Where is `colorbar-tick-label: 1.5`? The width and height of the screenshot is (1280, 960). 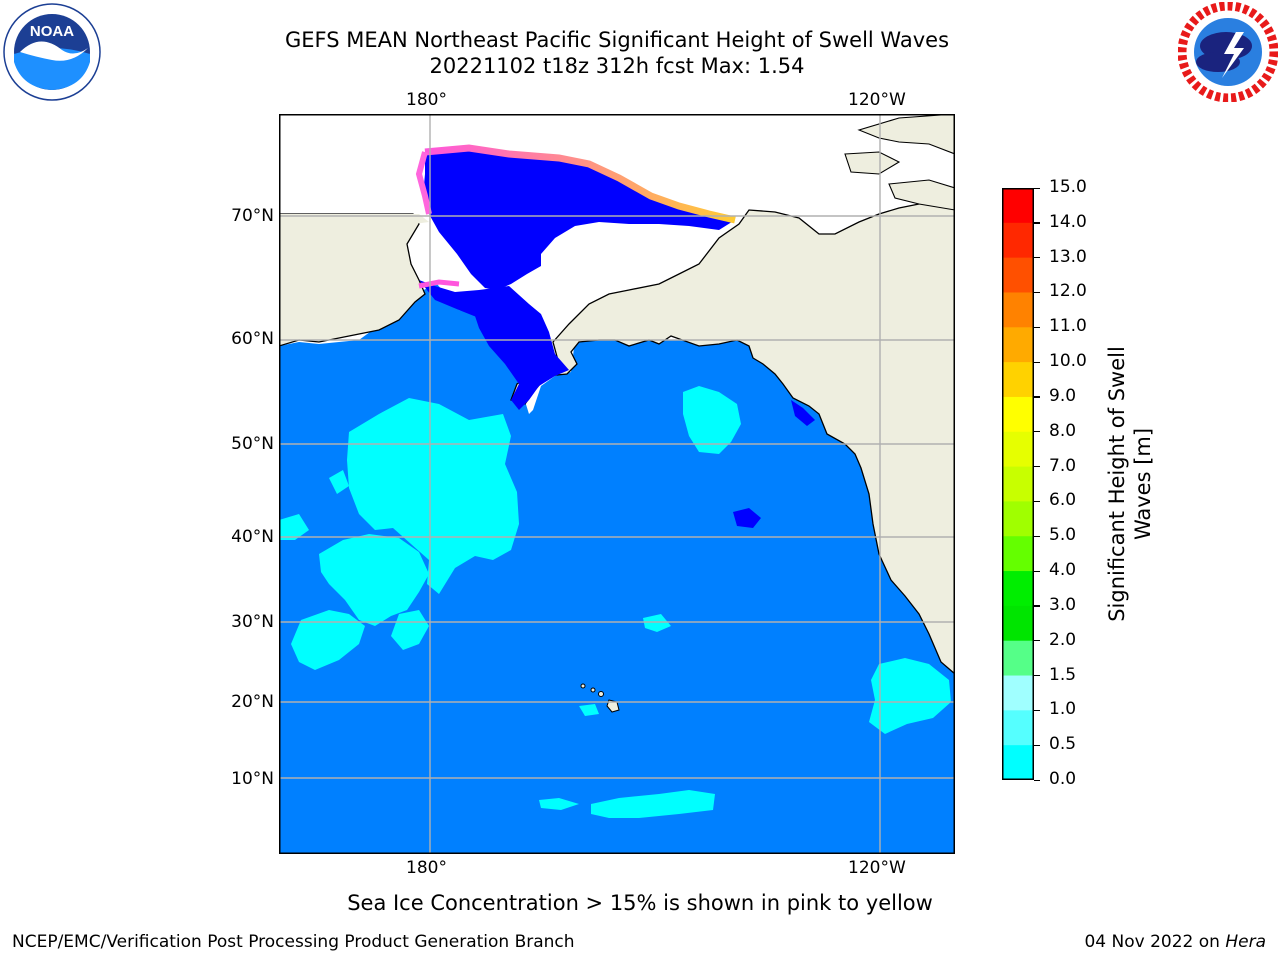
colorbar-tick-label: 1.5 is located at coordinates (1063, 674).